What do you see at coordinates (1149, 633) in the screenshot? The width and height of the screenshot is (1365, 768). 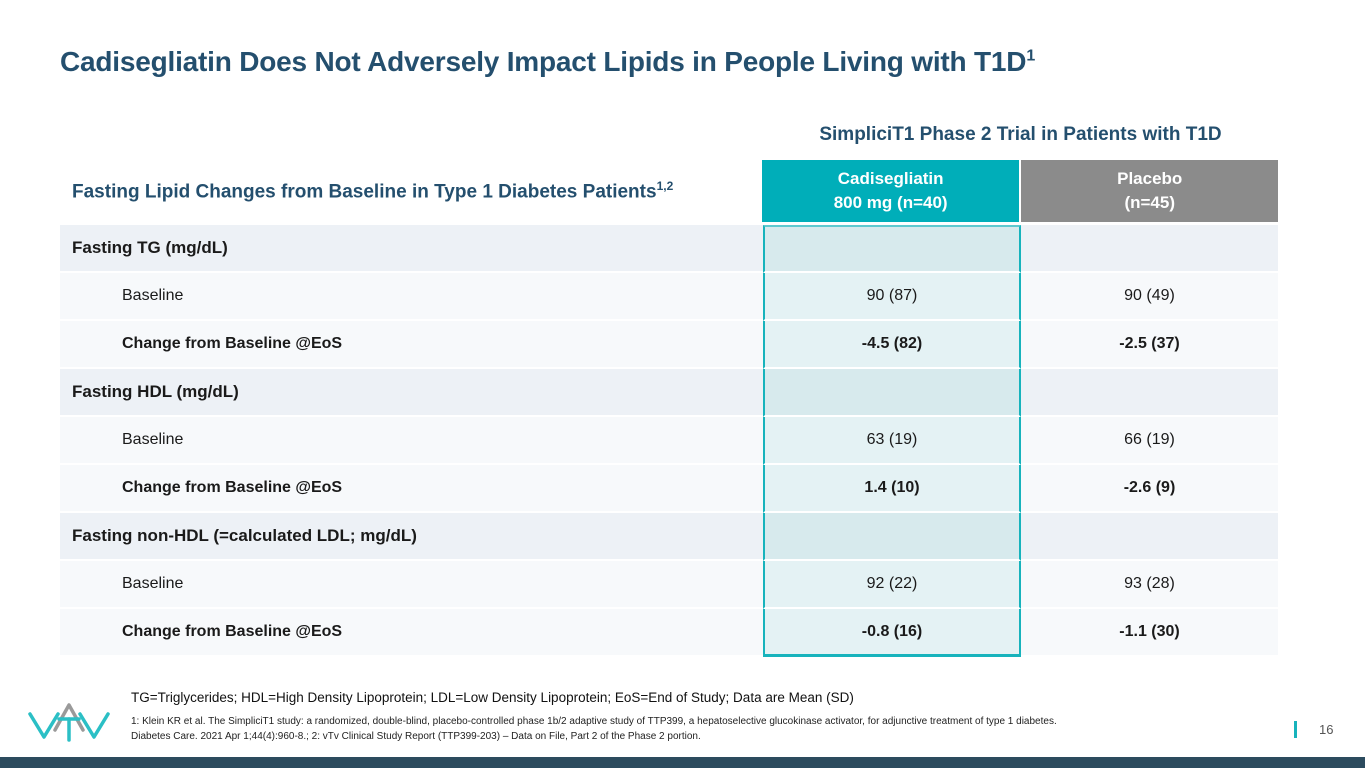 I see `placebo-cell: -1.1 (30)` at bounding box center [1149, 633].